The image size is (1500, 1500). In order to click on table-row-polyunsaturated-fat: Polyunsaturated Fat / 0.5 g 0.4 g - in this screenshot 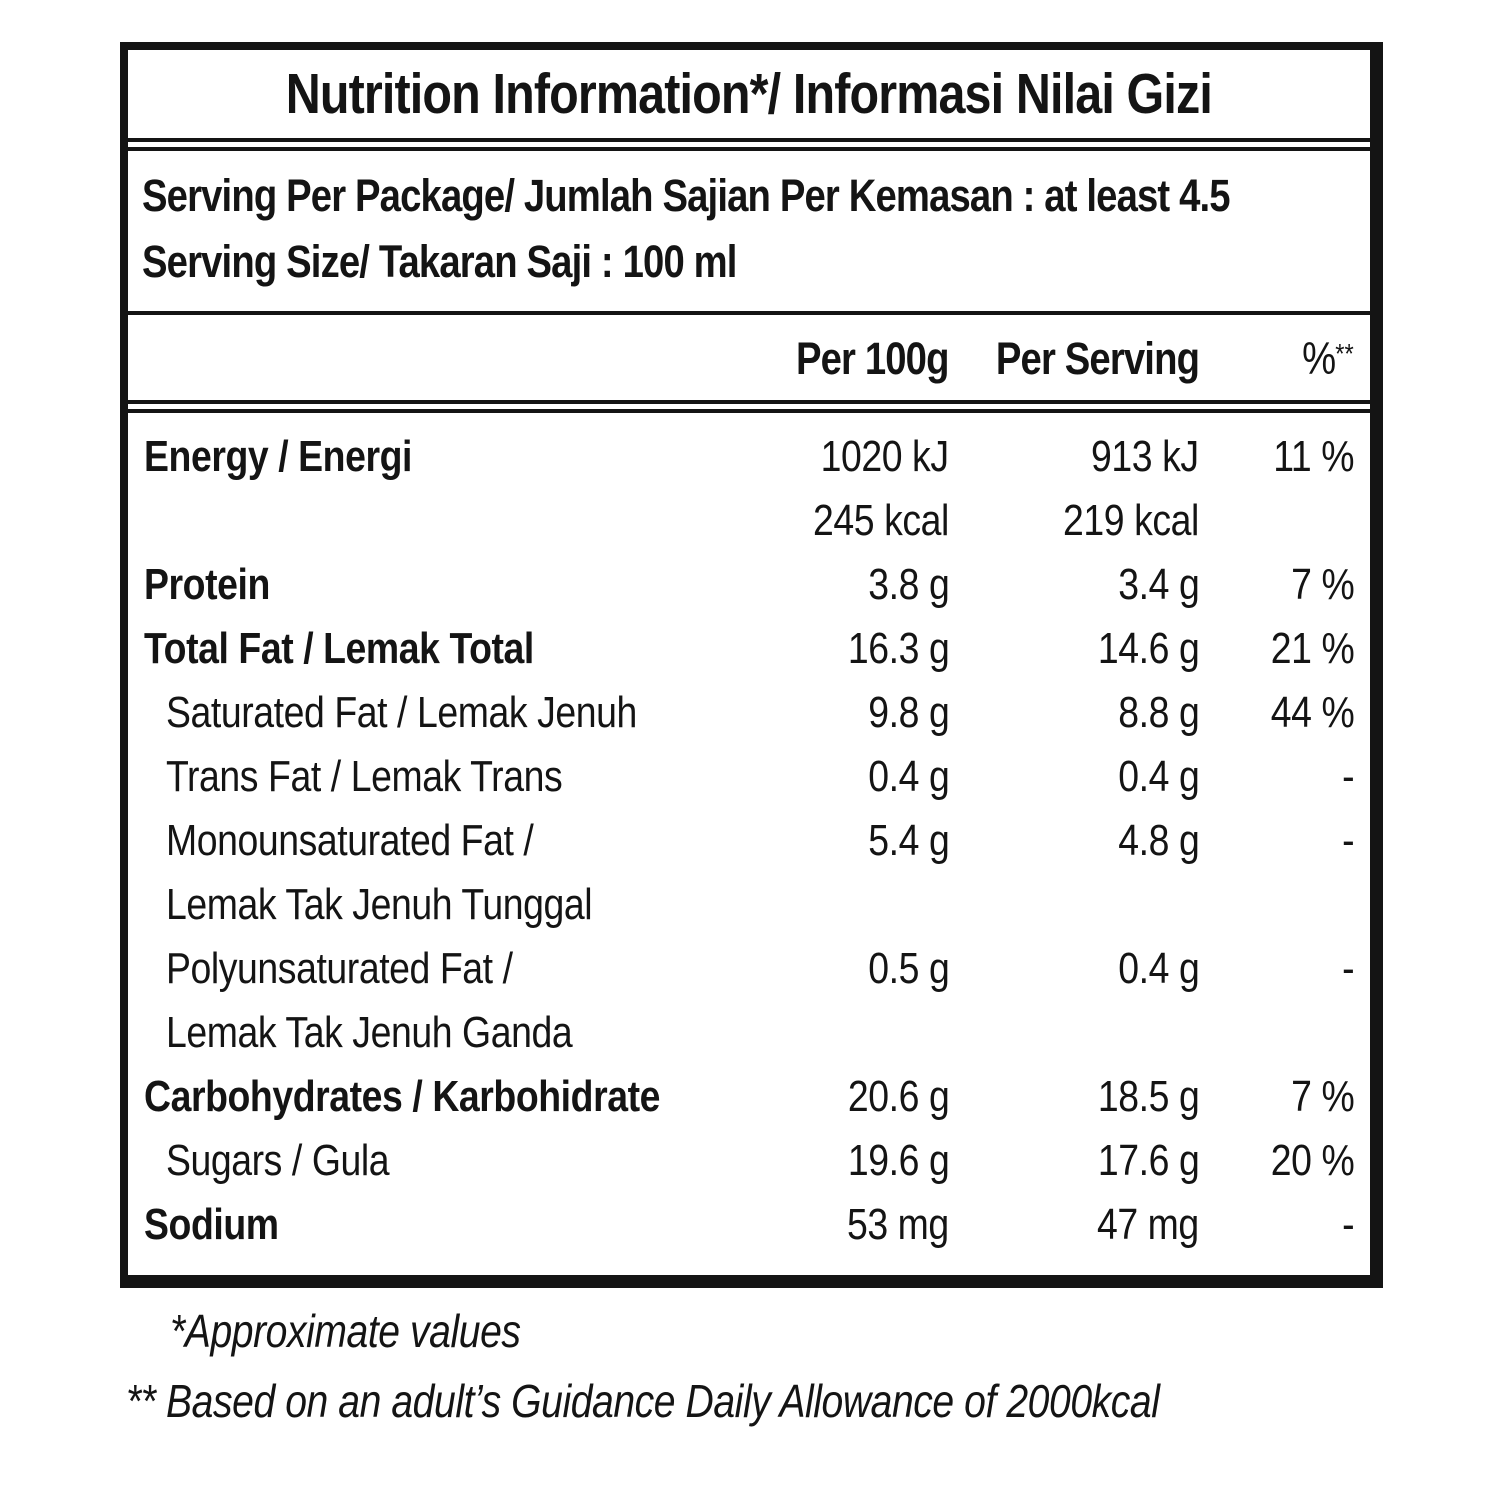, I will do `click(749, 969)`.